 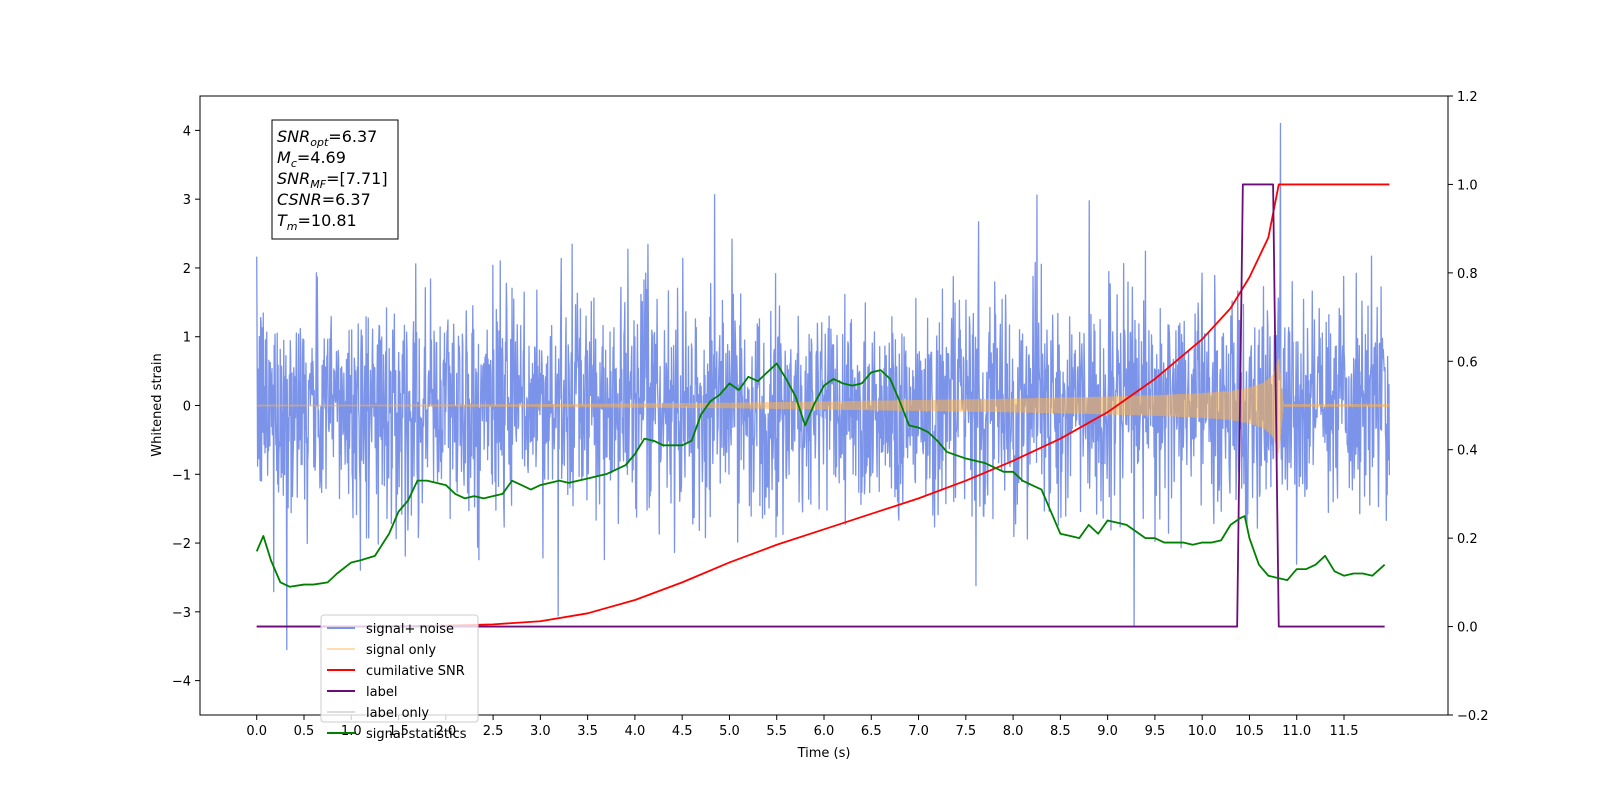 What do you see at coordinates (1467, 185) in the screenshot?
I see `y-right-tick-label: 1.0` at bounding box center [1467, 185].